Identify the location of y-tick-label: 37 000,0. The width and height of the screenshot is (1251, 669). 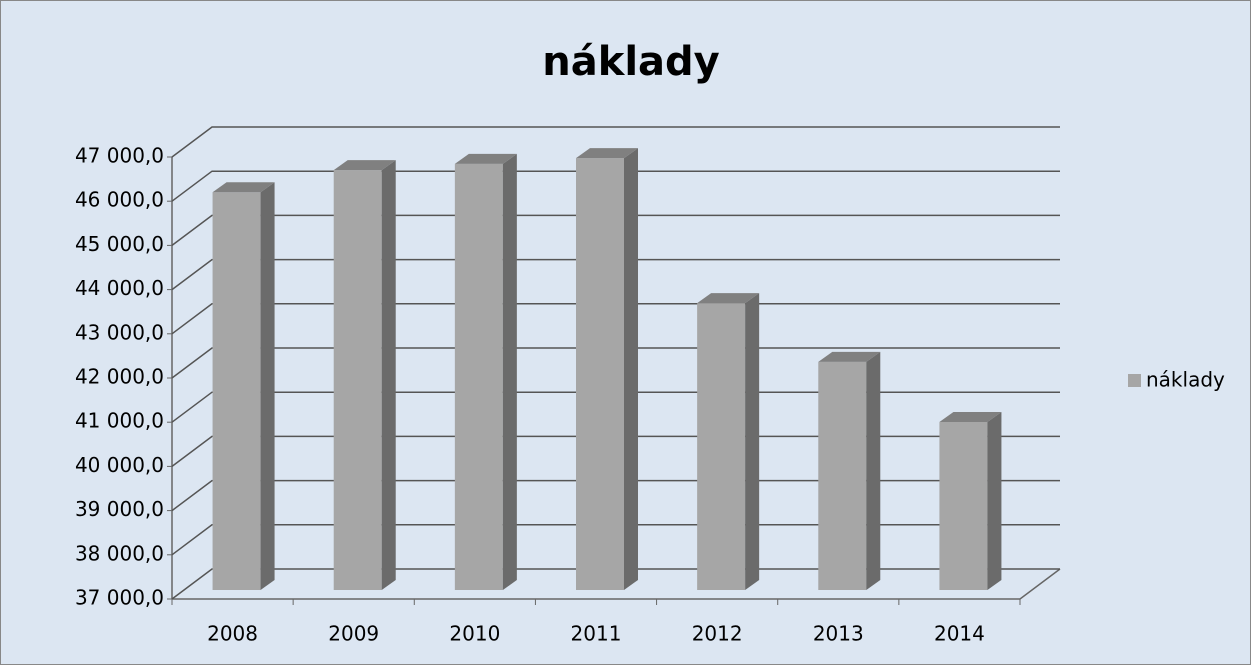
(119, 598).